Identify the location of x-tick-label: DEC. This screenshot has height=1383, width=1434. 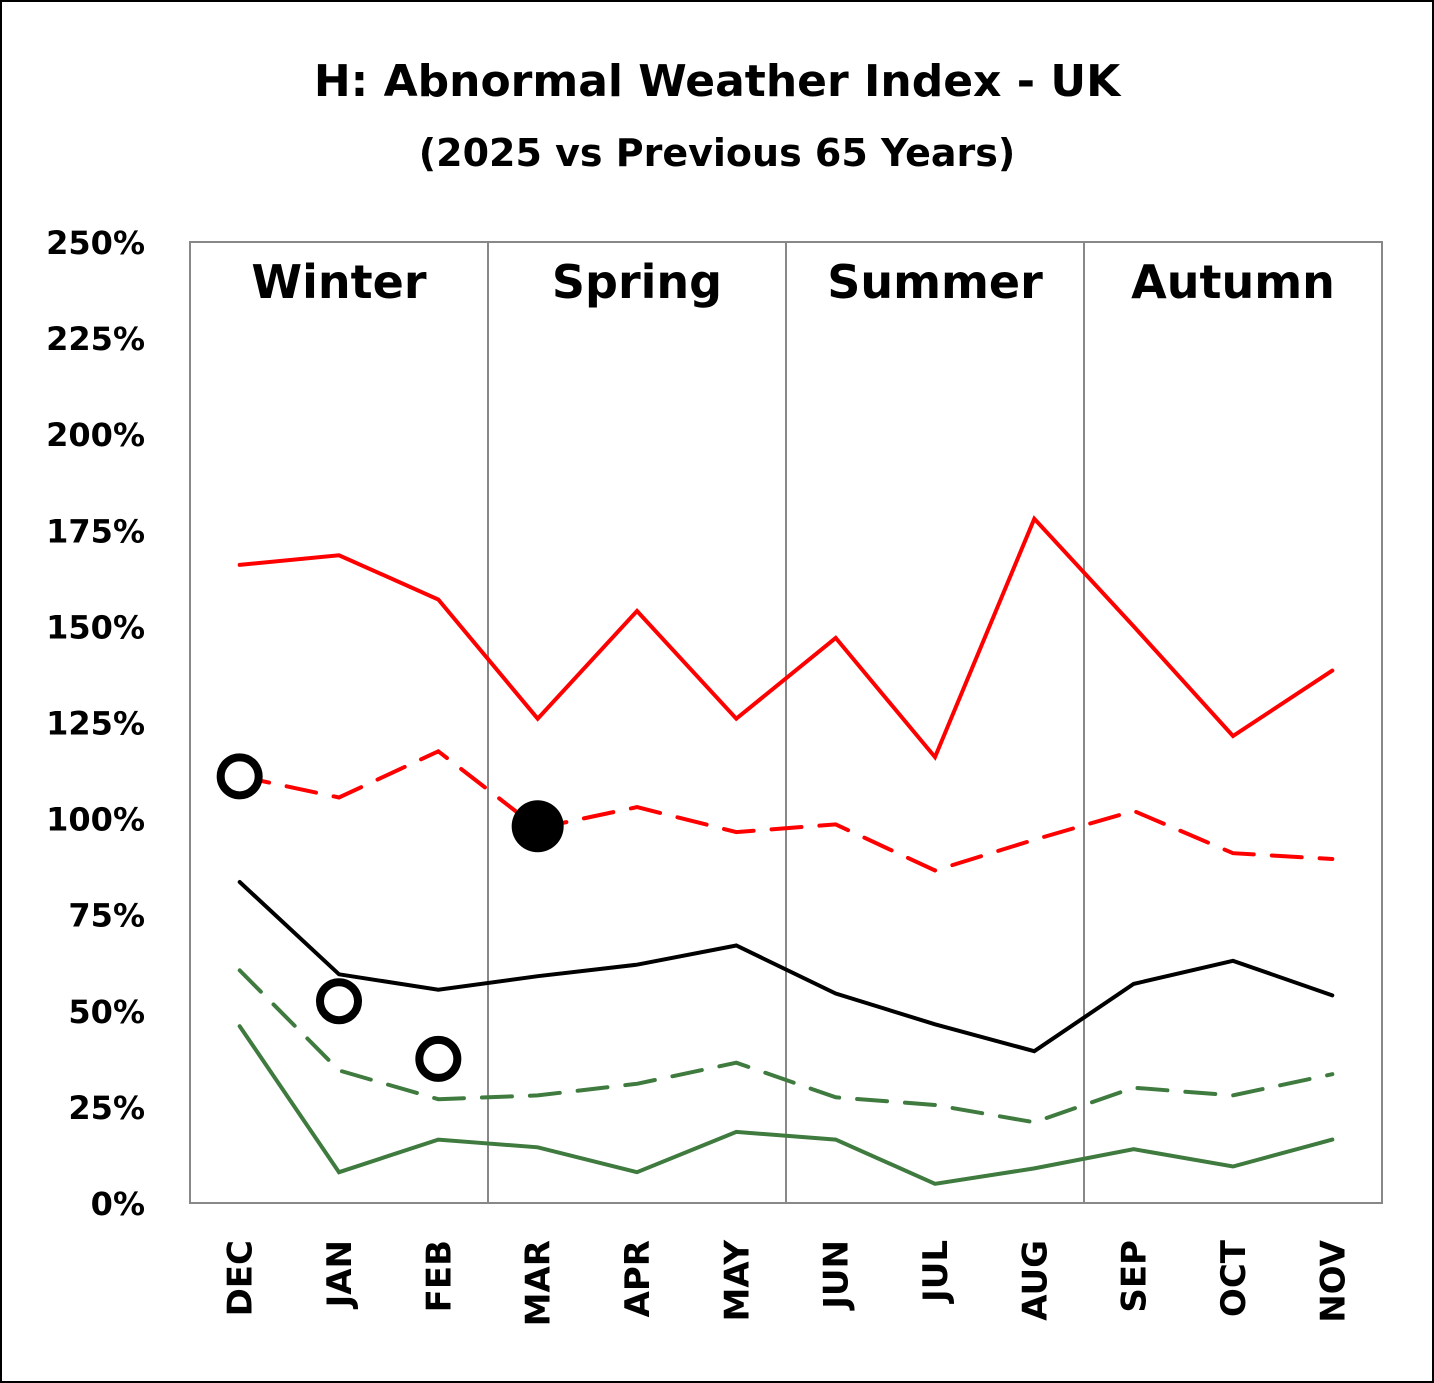
(241, 1278).